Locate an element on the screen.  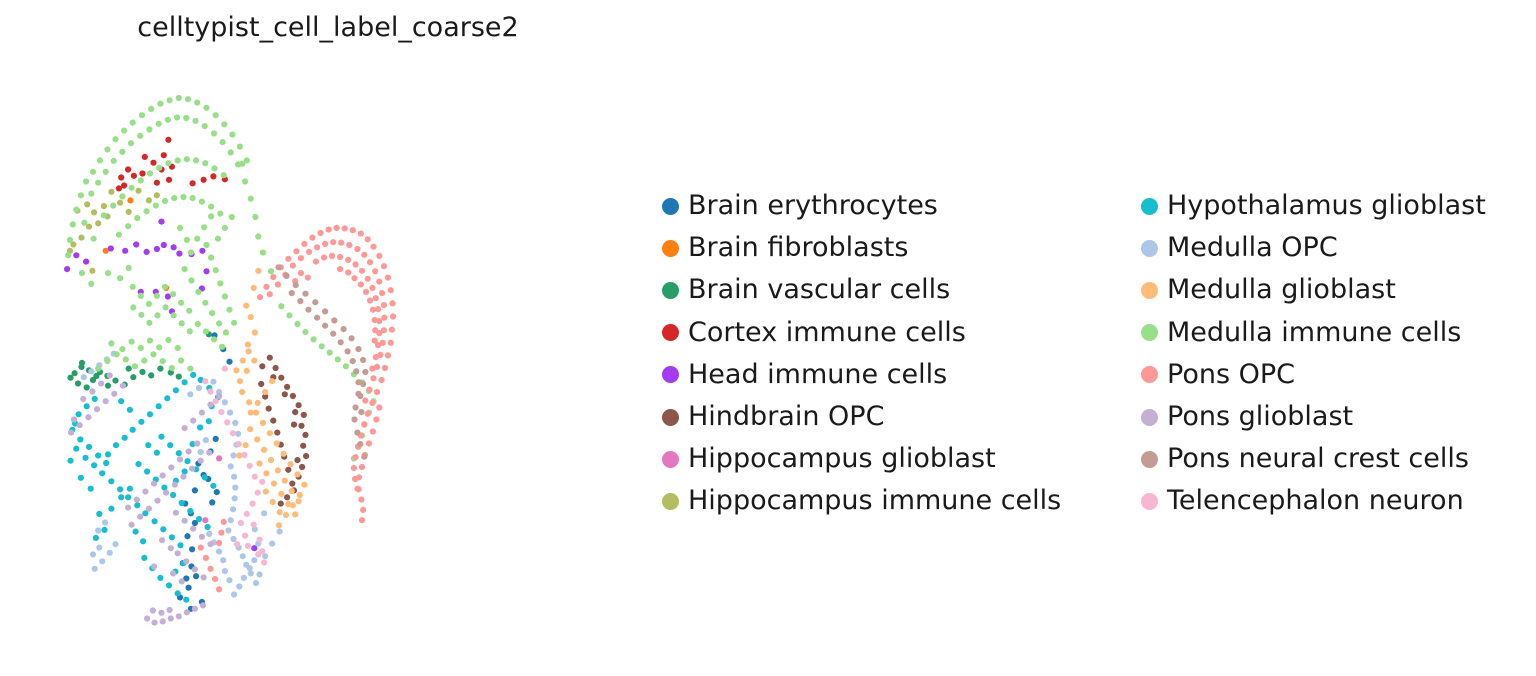
legend-label: Hindbrain OPC is located at coordinates (786, 416).